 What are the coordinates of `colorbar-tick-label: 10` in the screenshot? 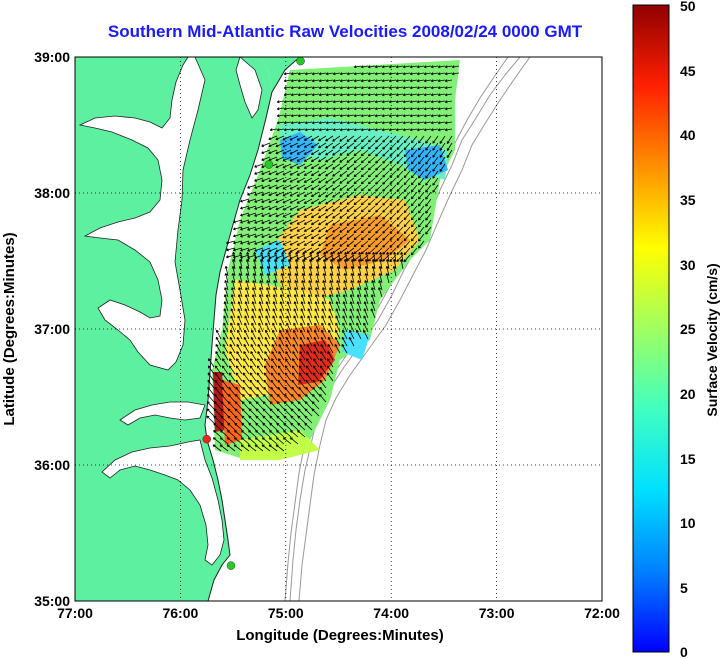 It's located at (688, 523).